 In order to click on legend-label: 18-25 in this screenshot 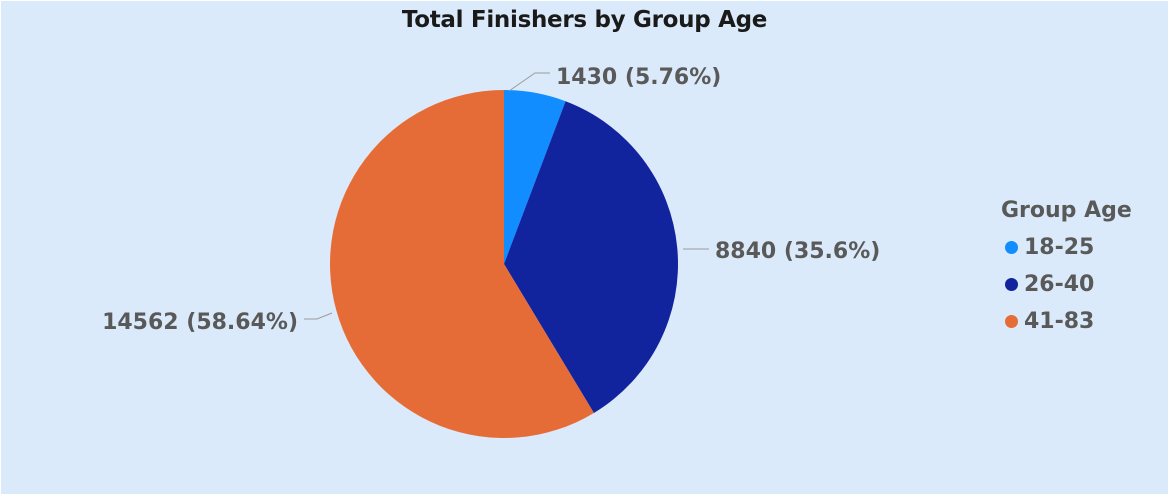, I will do `click(1059, 247)`.